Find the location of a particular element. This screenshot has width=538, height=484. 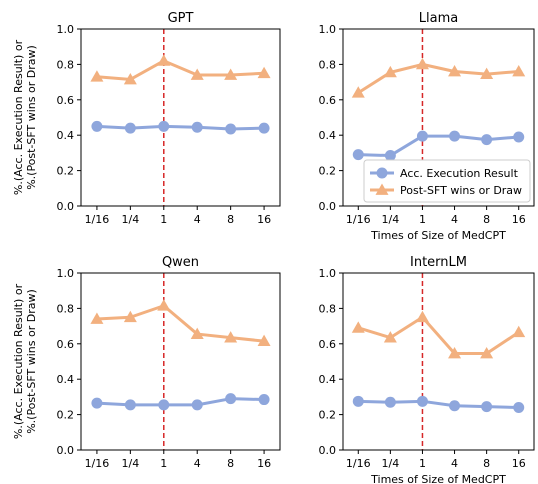

chart-title: Qwen is located at coordinates (180, 262).